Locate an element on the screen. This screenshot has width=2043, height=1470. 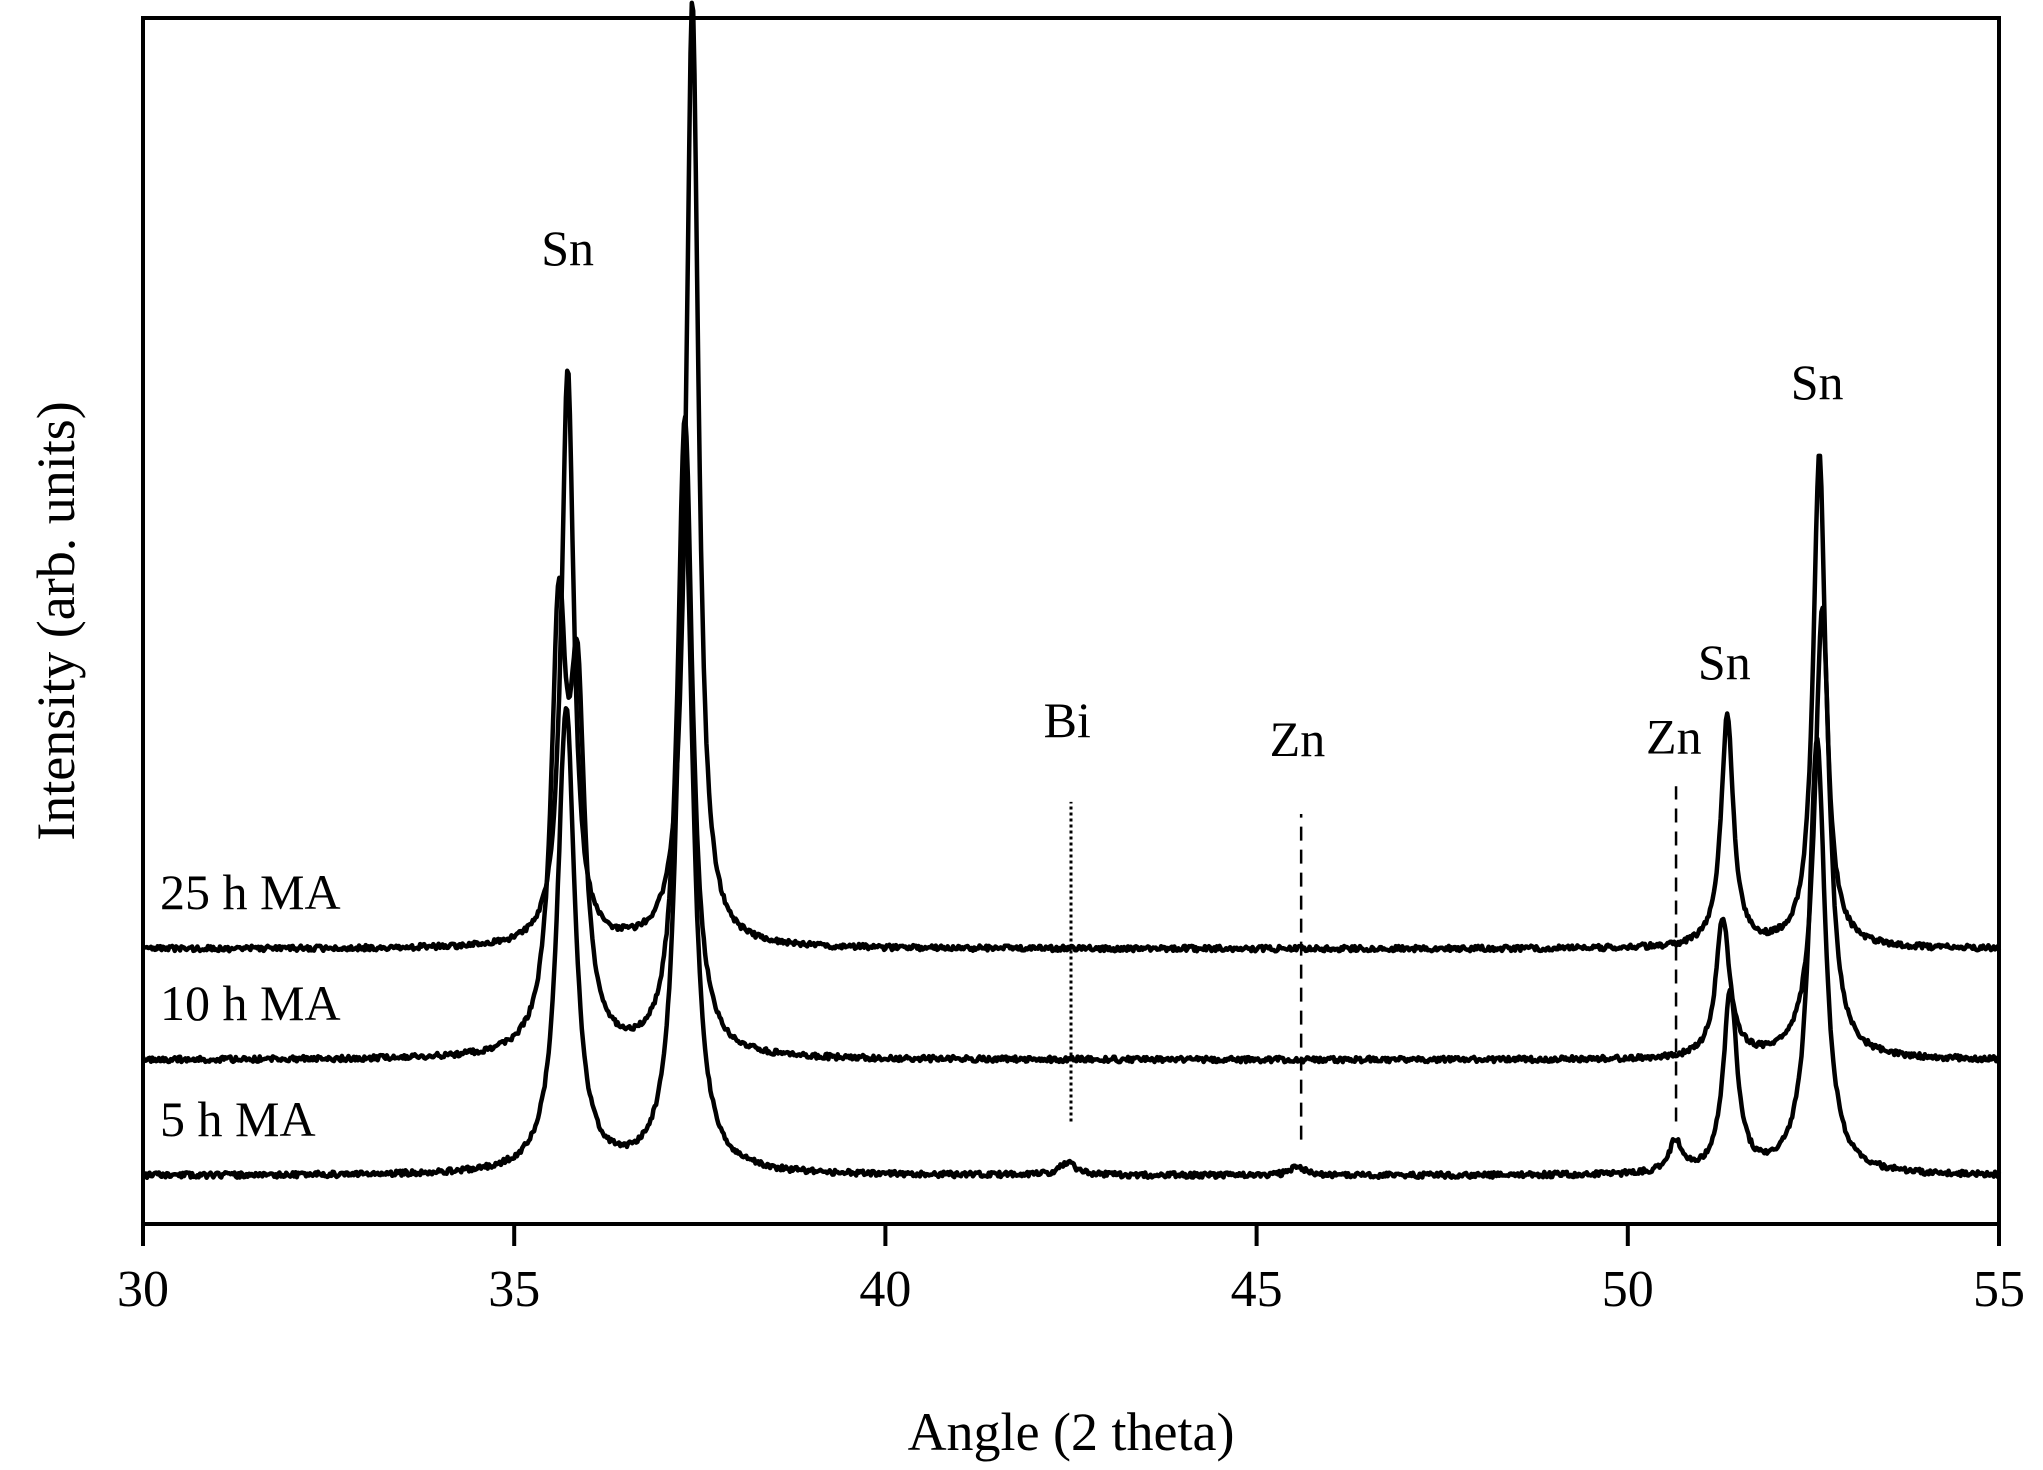
series-label-5-h-ma: 5 h MA is located at coordinates (238, 1119).